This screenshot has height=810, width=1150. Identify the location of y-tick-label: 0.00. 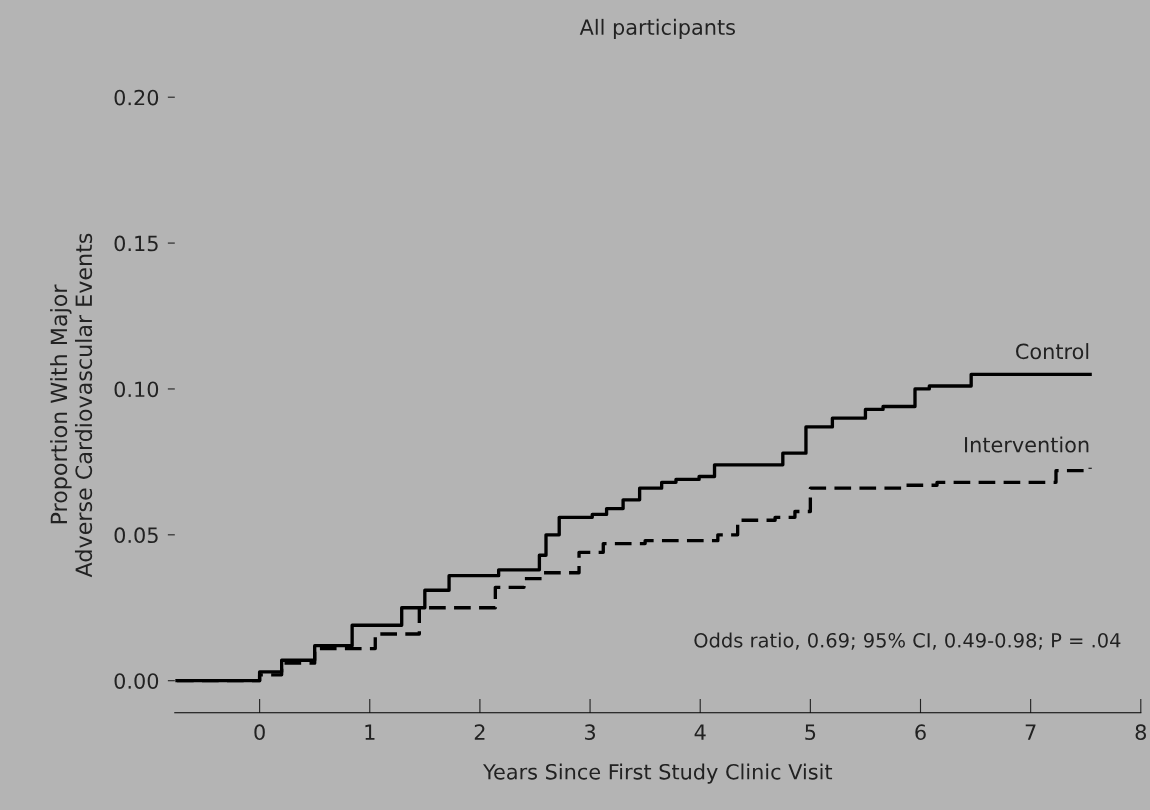
(136, 681).